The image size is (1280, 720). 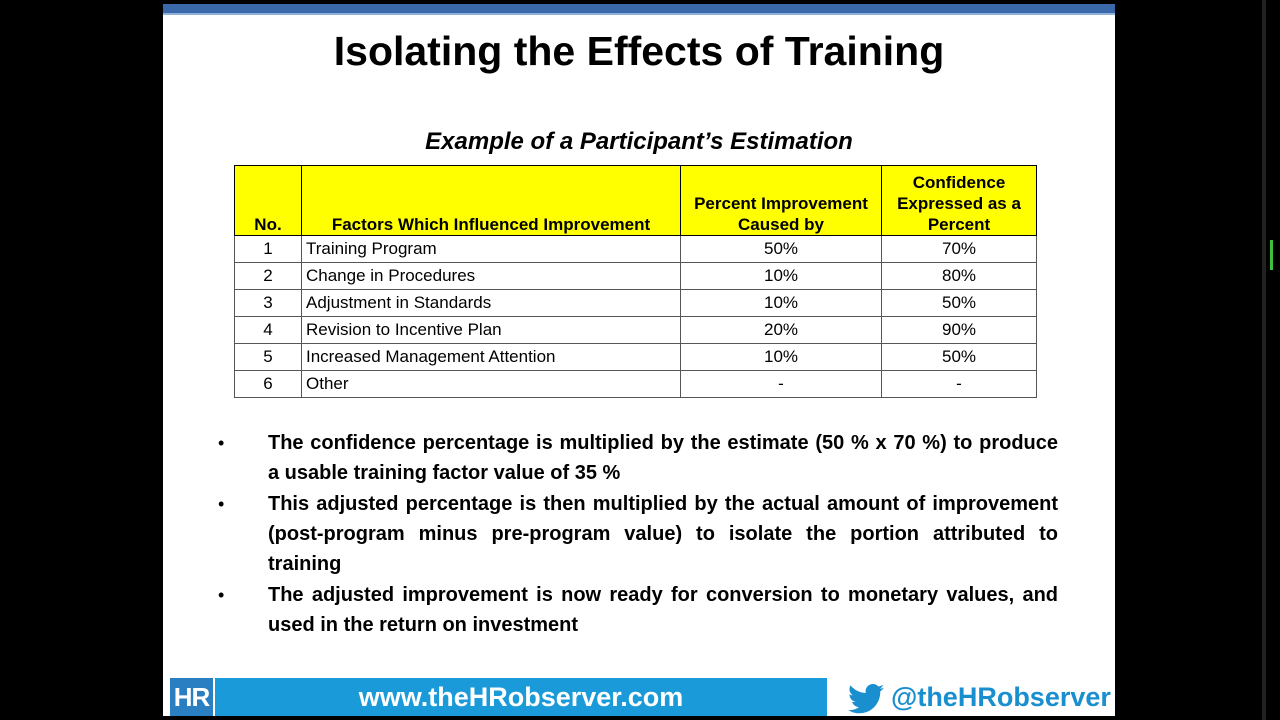 I want to click on screen-edge-marker, so click(x=1271, y=255).